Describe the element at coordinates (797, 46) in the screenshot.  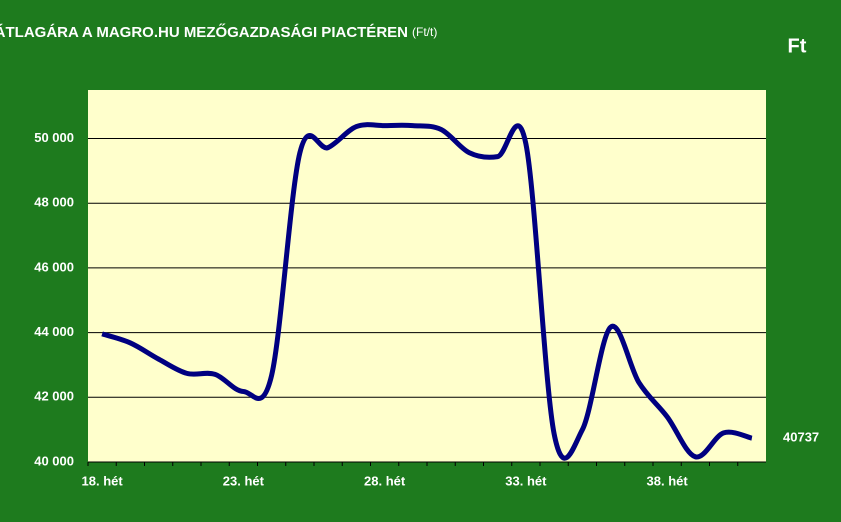
I see `y-axis-label: Ft` at that location.